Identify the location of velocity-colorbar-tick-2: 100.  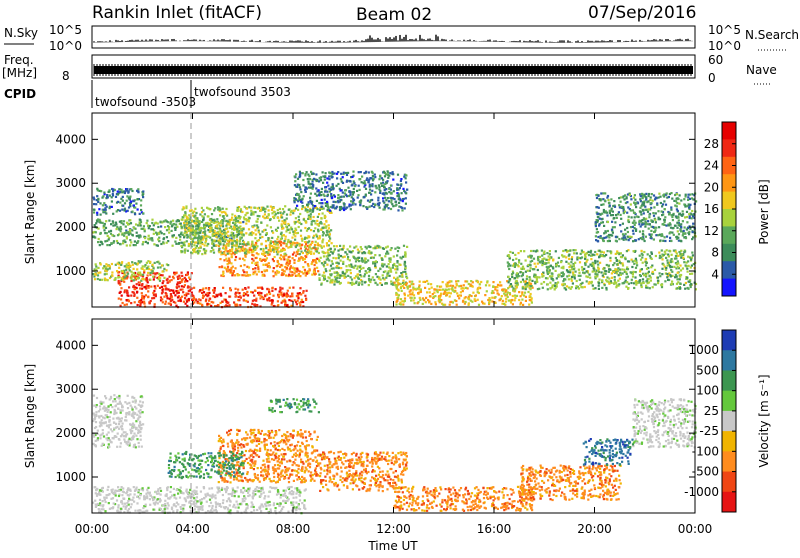
(707, 391).